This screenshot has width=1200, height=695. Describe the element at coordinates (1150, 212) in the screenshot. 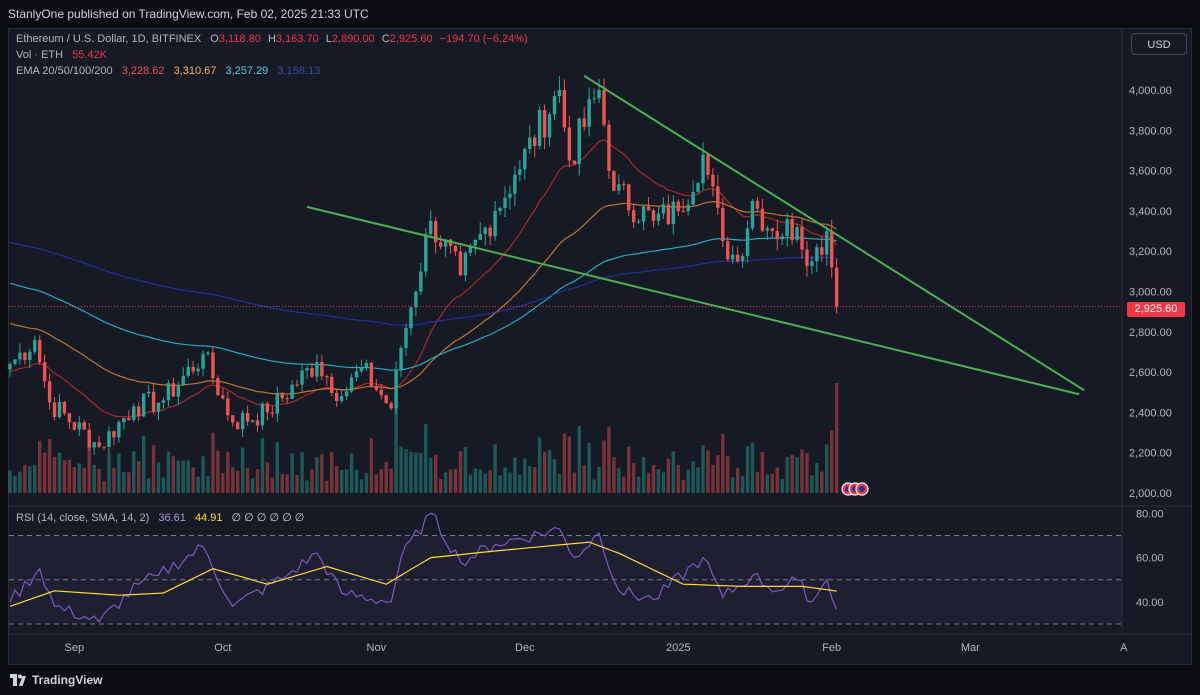

I see `price-axis-tick-label: 3,400.00` at that location.